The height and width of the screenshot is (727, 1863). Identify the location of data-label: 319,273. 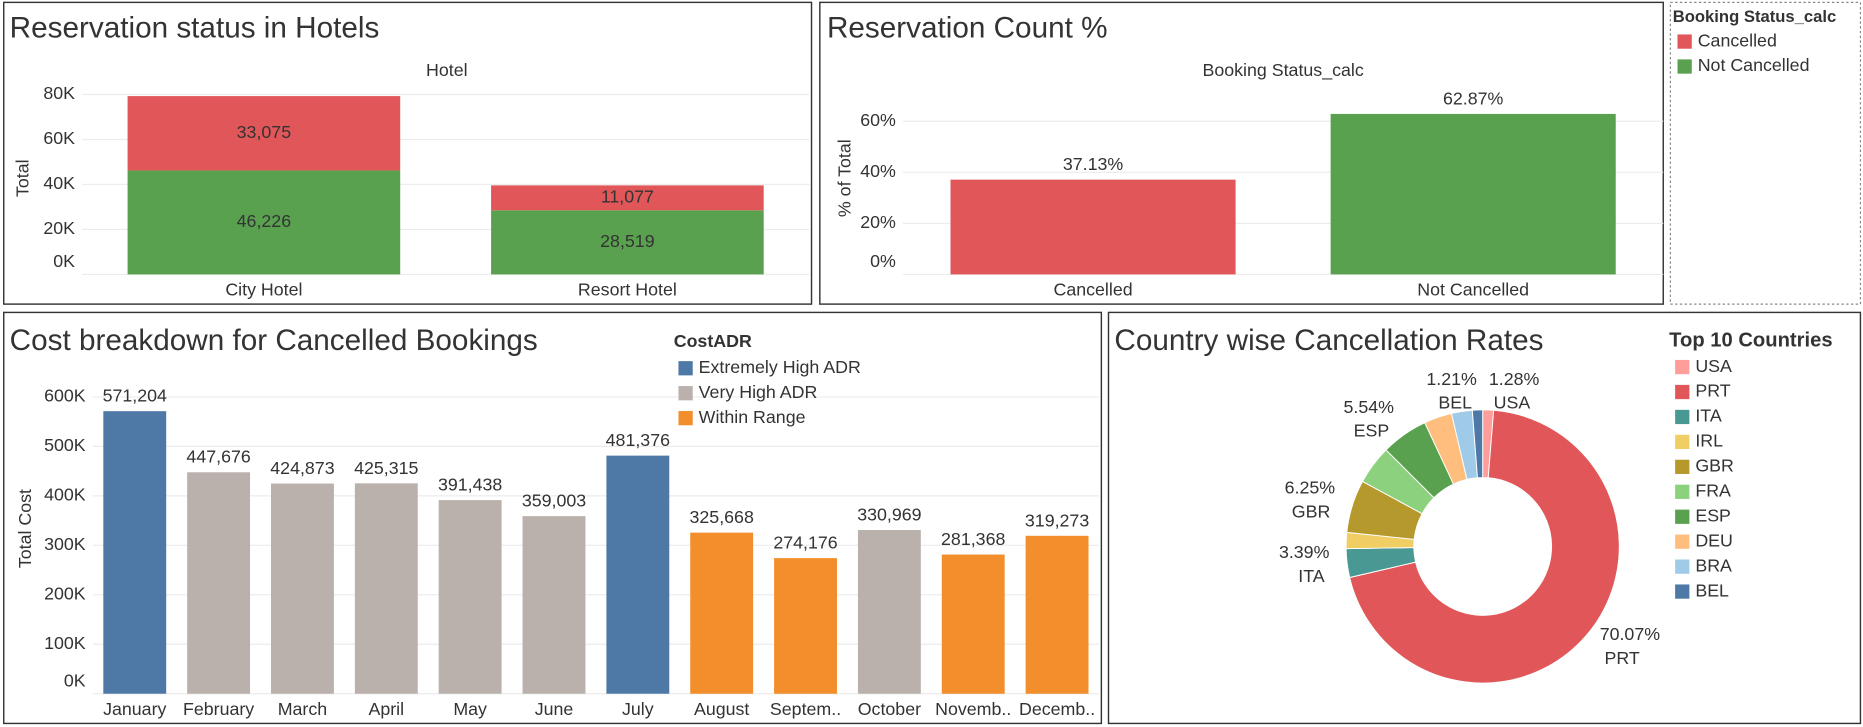
(1057, 520).